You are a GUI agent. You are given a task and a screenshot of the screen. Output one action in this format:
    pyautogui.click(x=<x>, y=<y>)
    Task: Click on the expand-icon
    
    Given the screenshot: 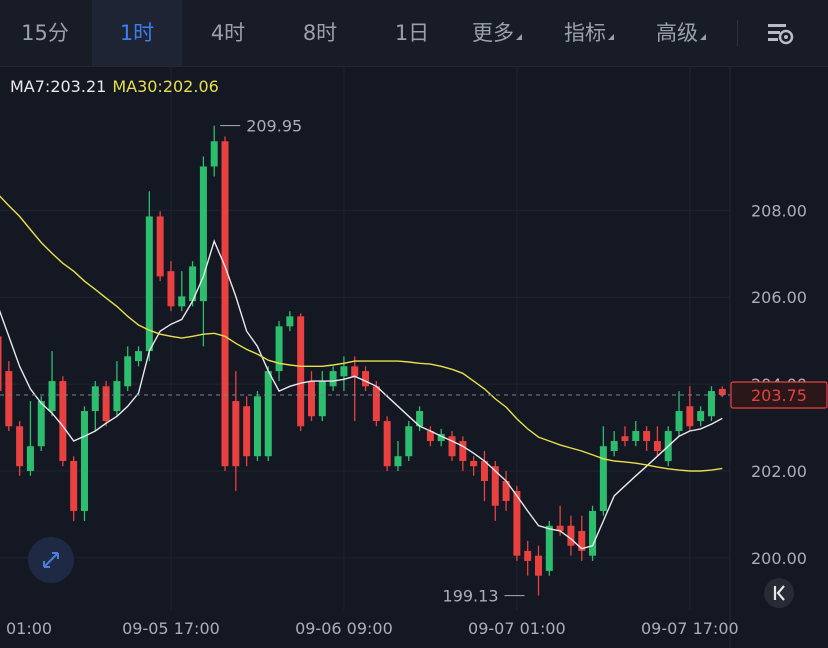 What is the action you would take?
    pyautogui.click(x=51, y=560)
    